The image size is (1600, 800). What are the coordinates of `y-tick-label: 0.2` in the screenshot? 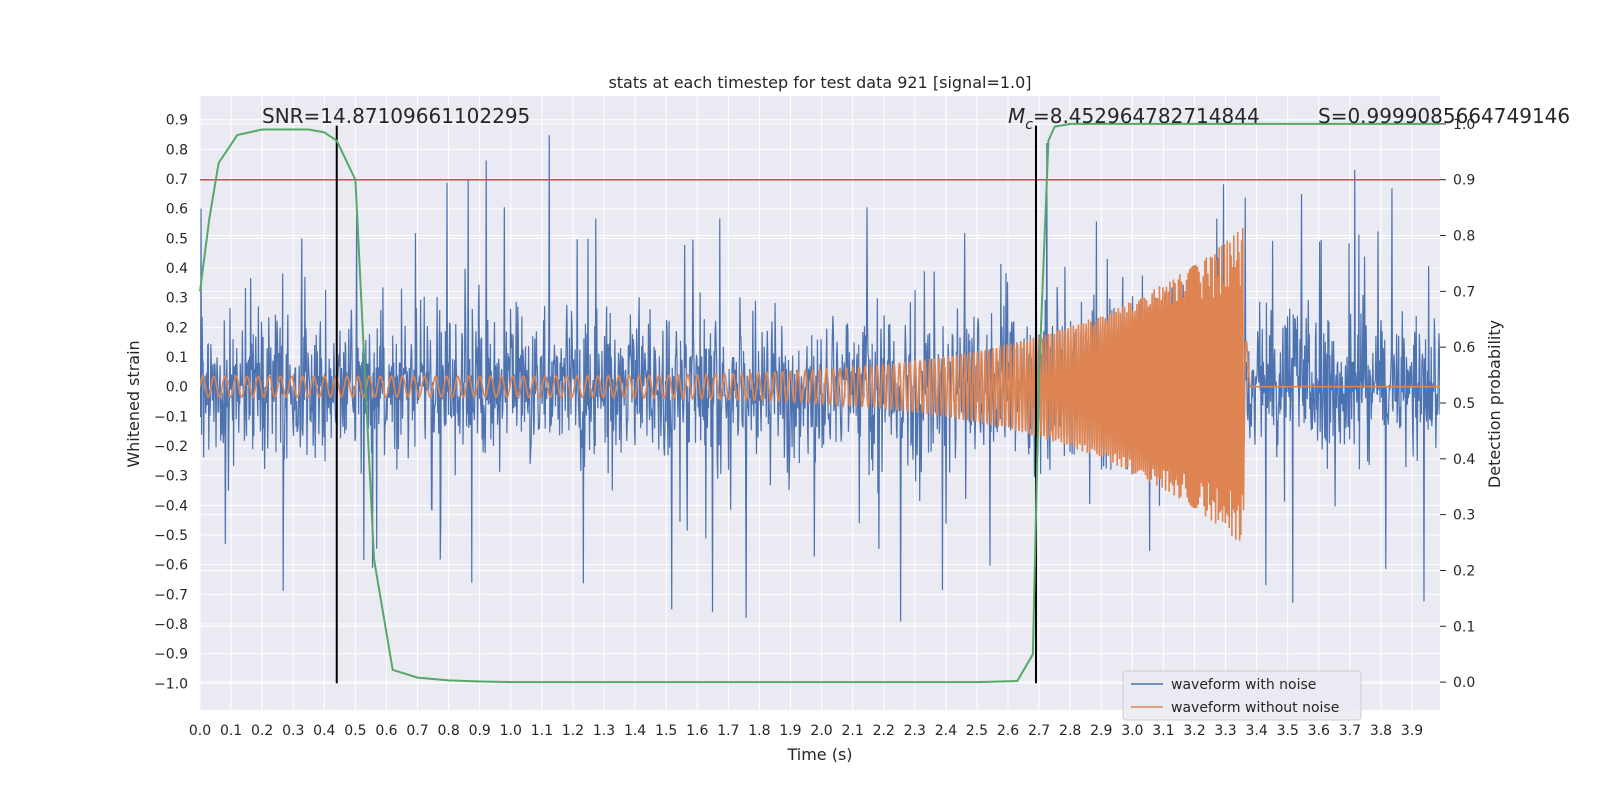 It's located at (177, 328).